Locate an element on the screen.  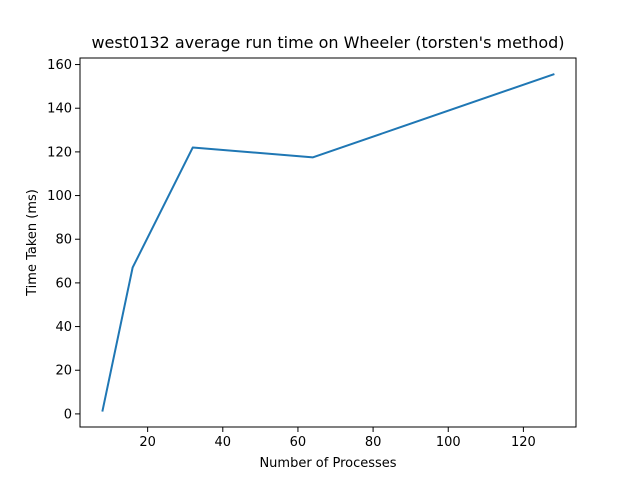
y-tick-label: 0 is located at coordinates (68, 414).